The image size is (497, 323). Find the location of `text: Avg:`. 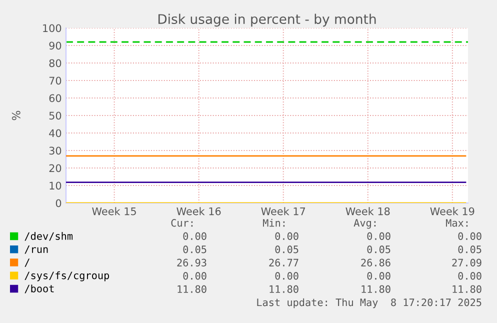

text: Avg: is located at coordinates (365, 224).